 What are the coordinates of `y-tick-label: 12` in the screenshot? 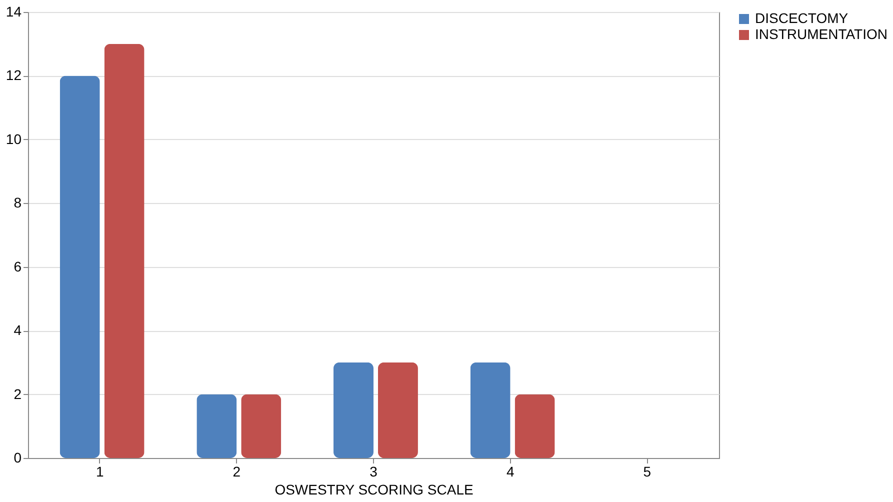 It's located at (14, 75).